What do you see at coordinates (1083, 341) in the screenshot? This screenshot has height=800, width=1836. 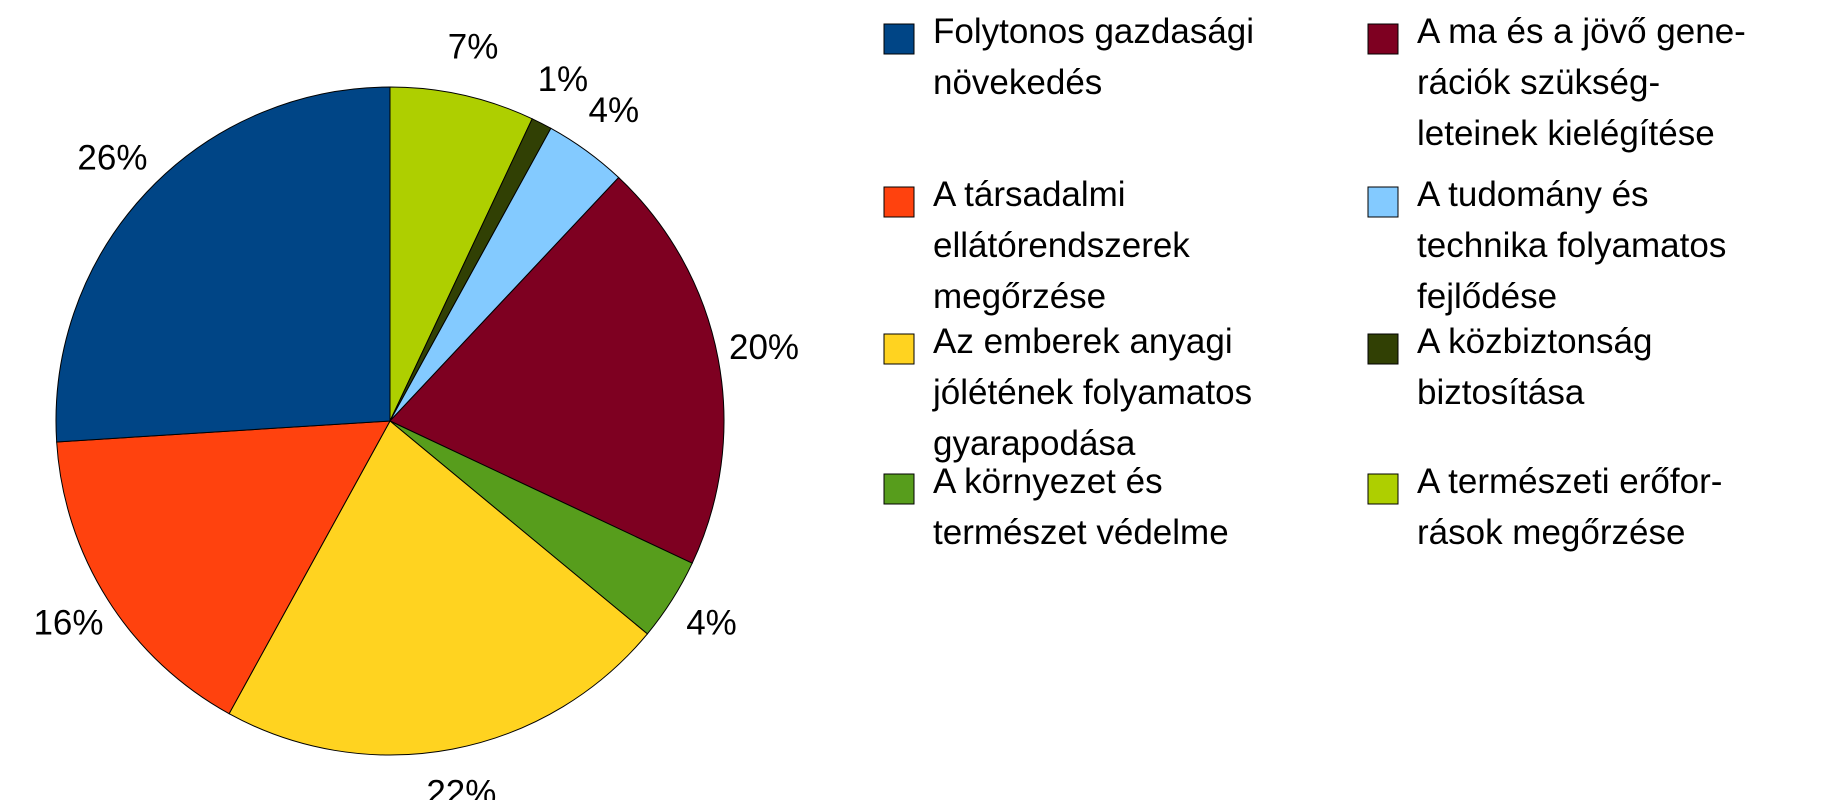 I see `legend-label: Az emberek anyagi` at bounding box center [1083, 341].